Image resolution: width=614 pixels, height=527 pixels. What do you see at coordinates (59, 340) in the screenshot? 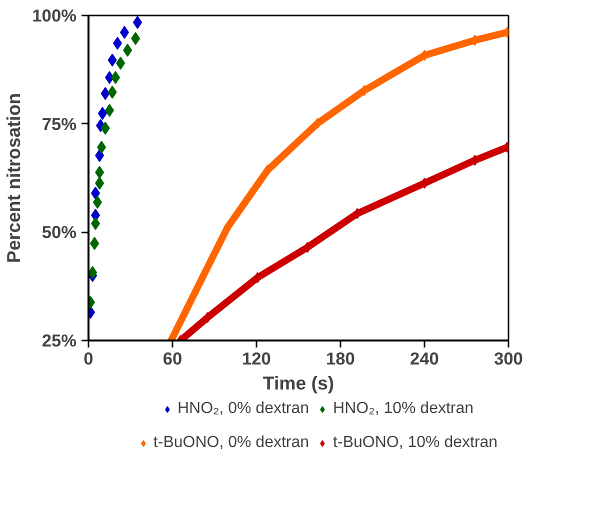
I see `y-tick-label: 25%` at bounding box center [59, 340].